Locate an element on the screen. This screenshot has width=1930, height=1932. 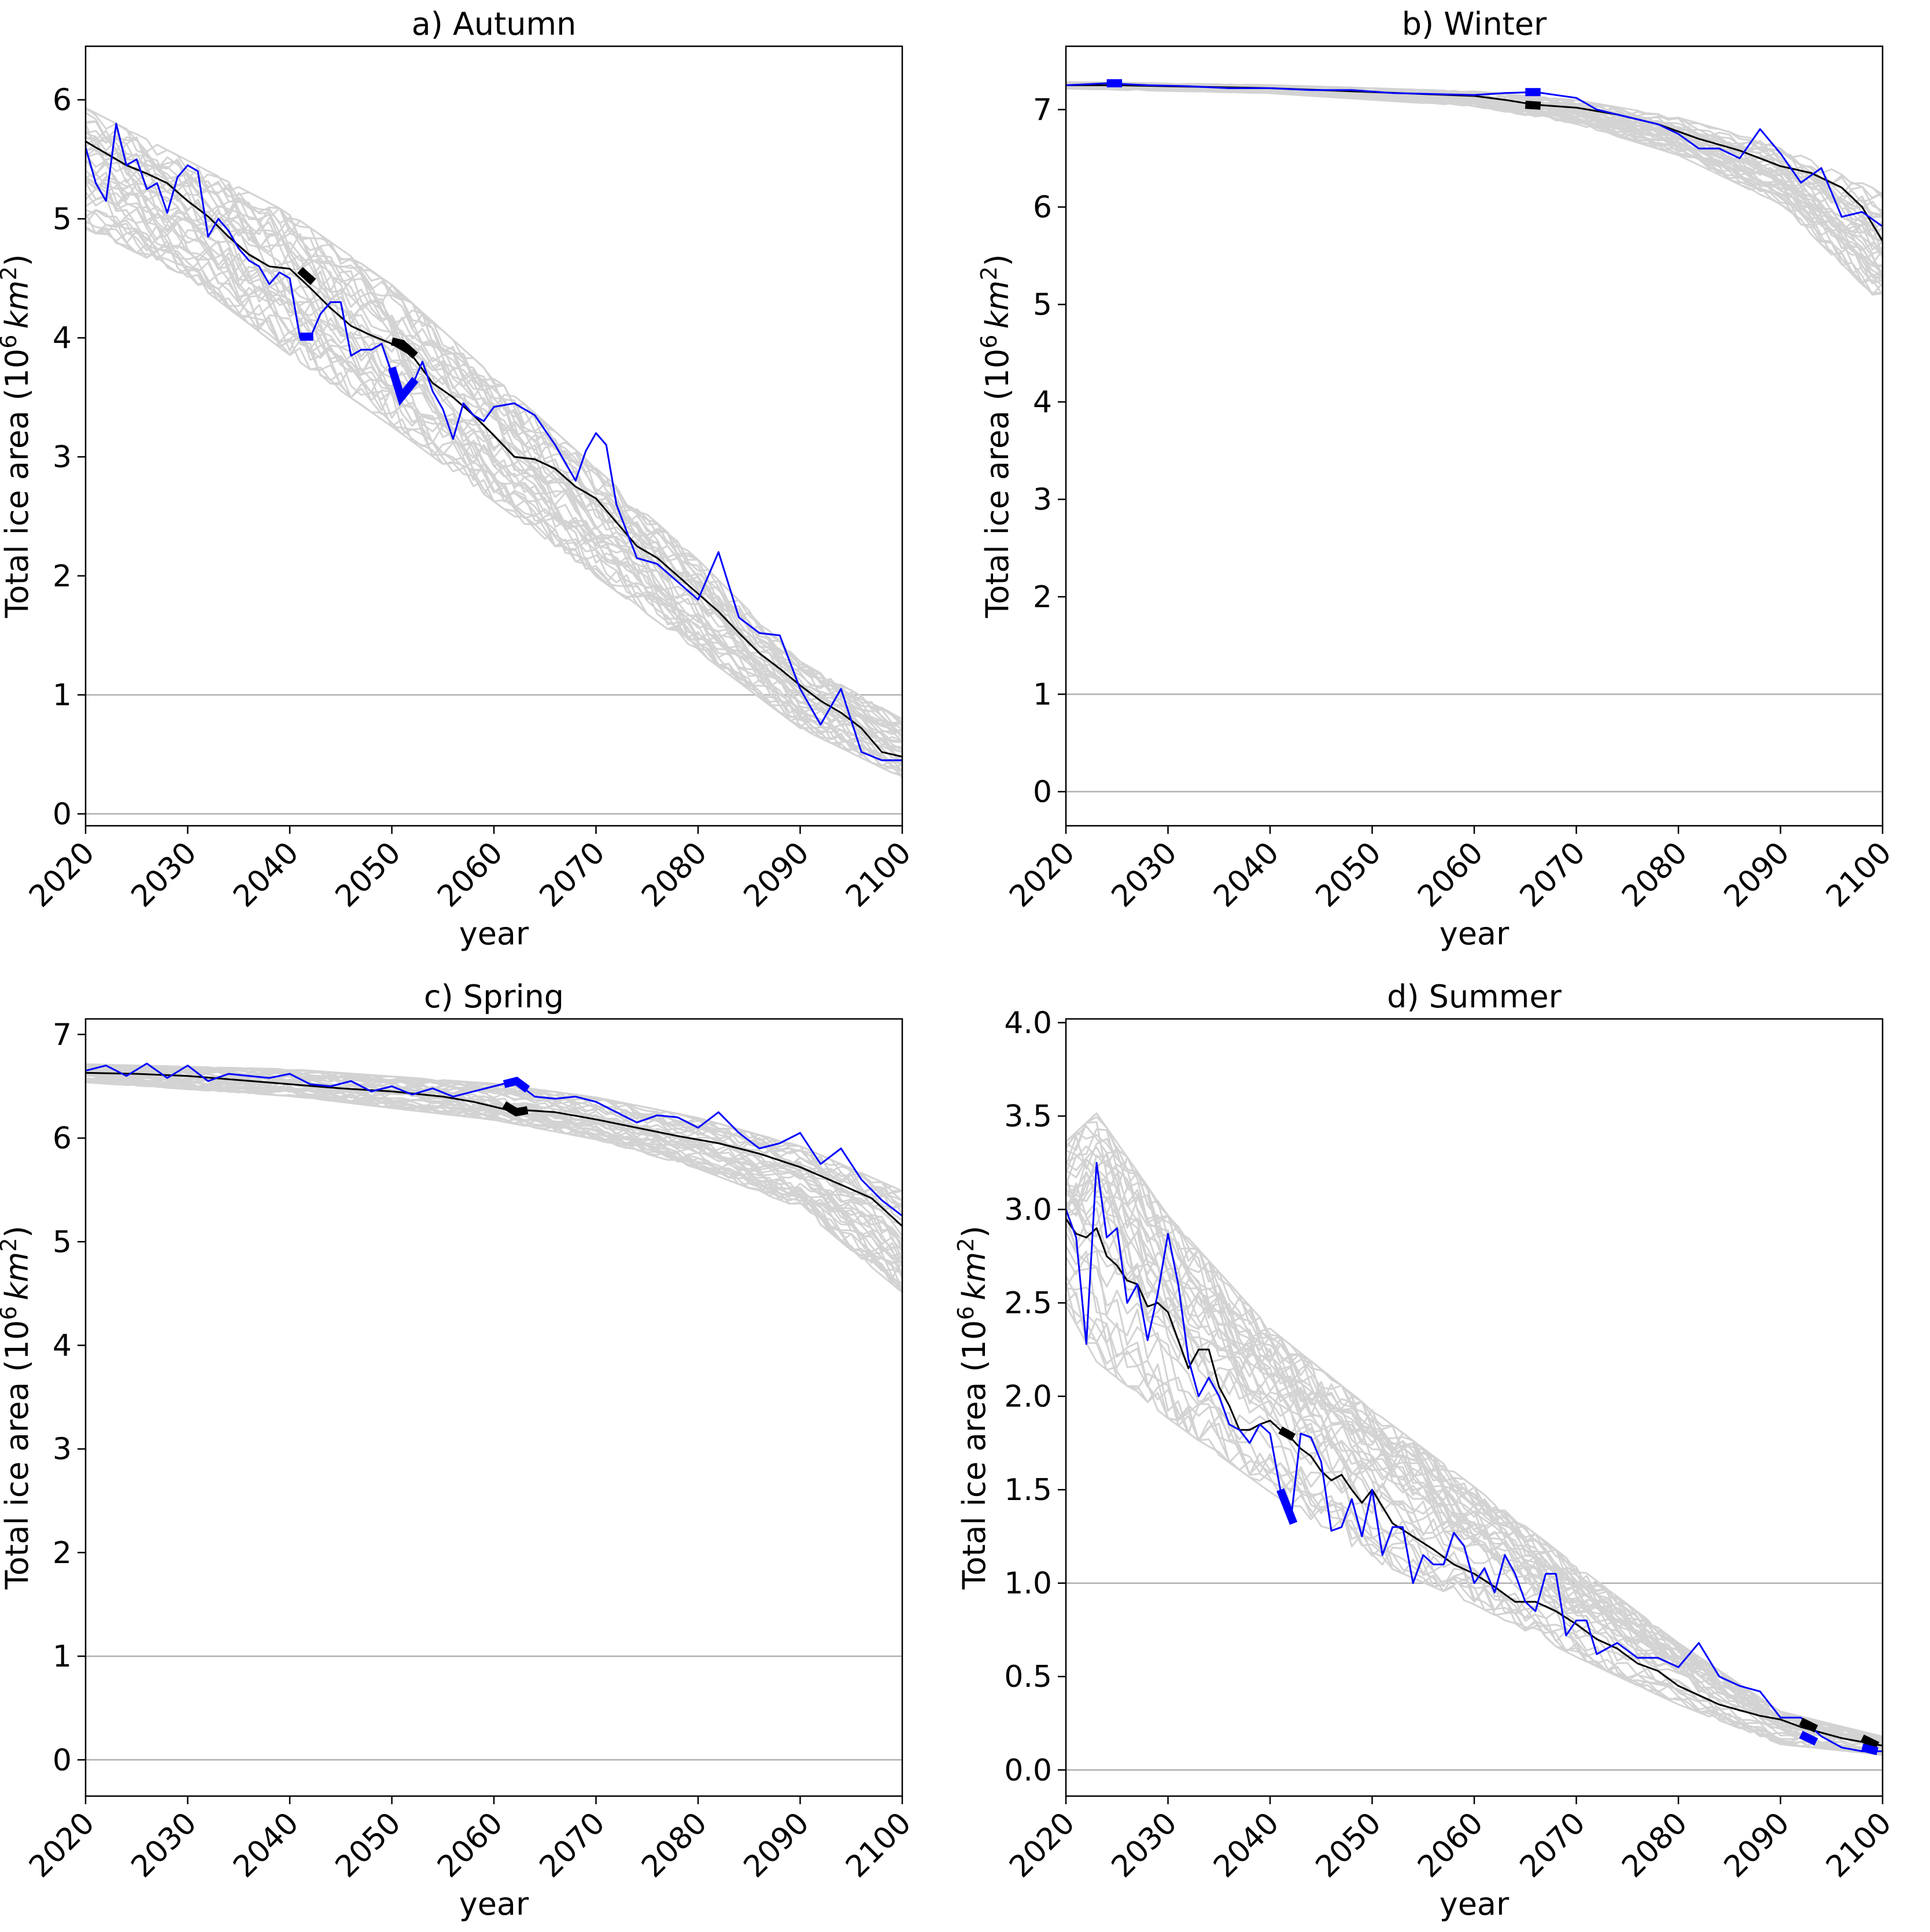
y-tick-label: 2.5 is located at coordinates (1028, 1303).